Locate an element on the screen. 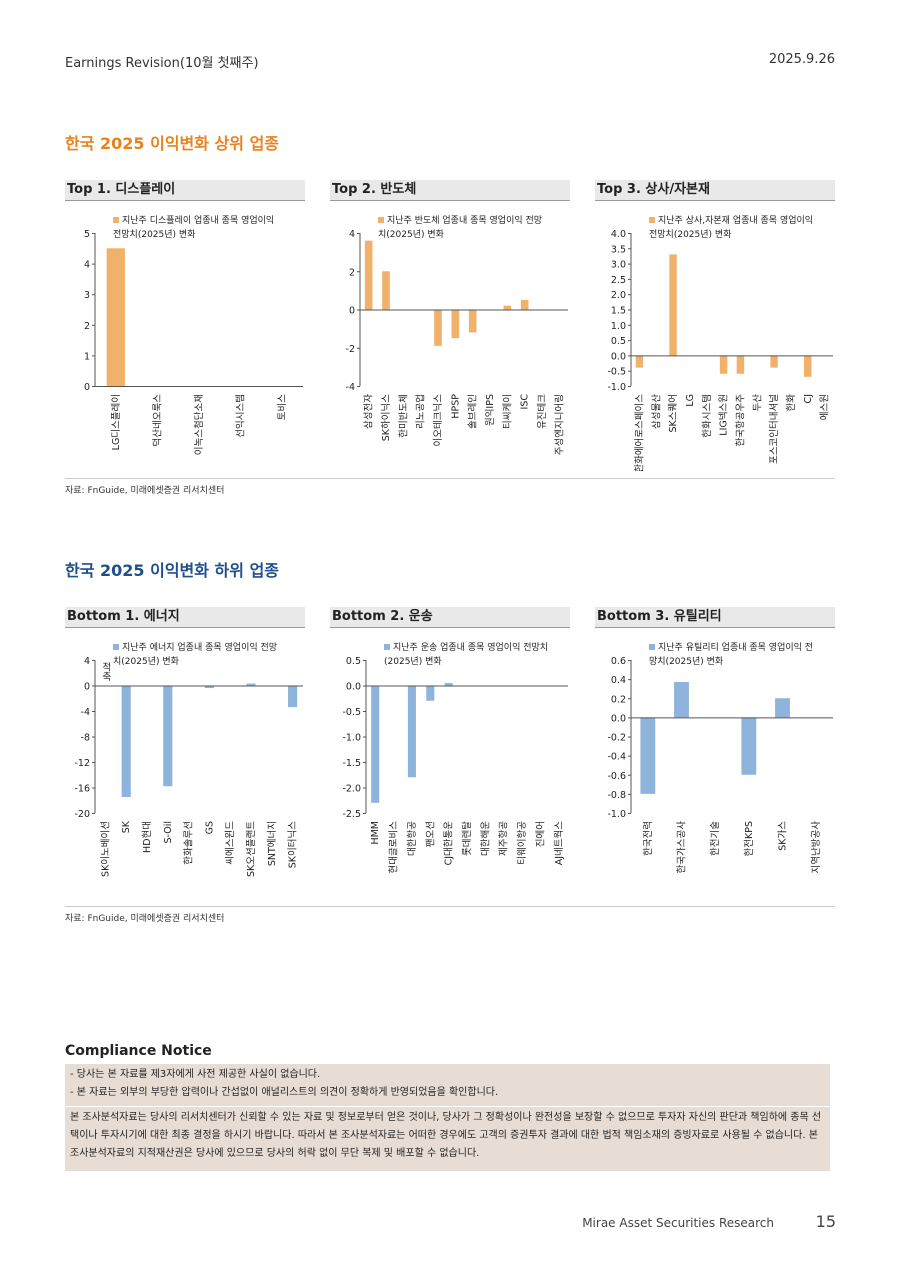 This screenshot has height=1273, width=900. chart-title: Bottom 3. 유틸리티 is located at coordinates (715, 617).